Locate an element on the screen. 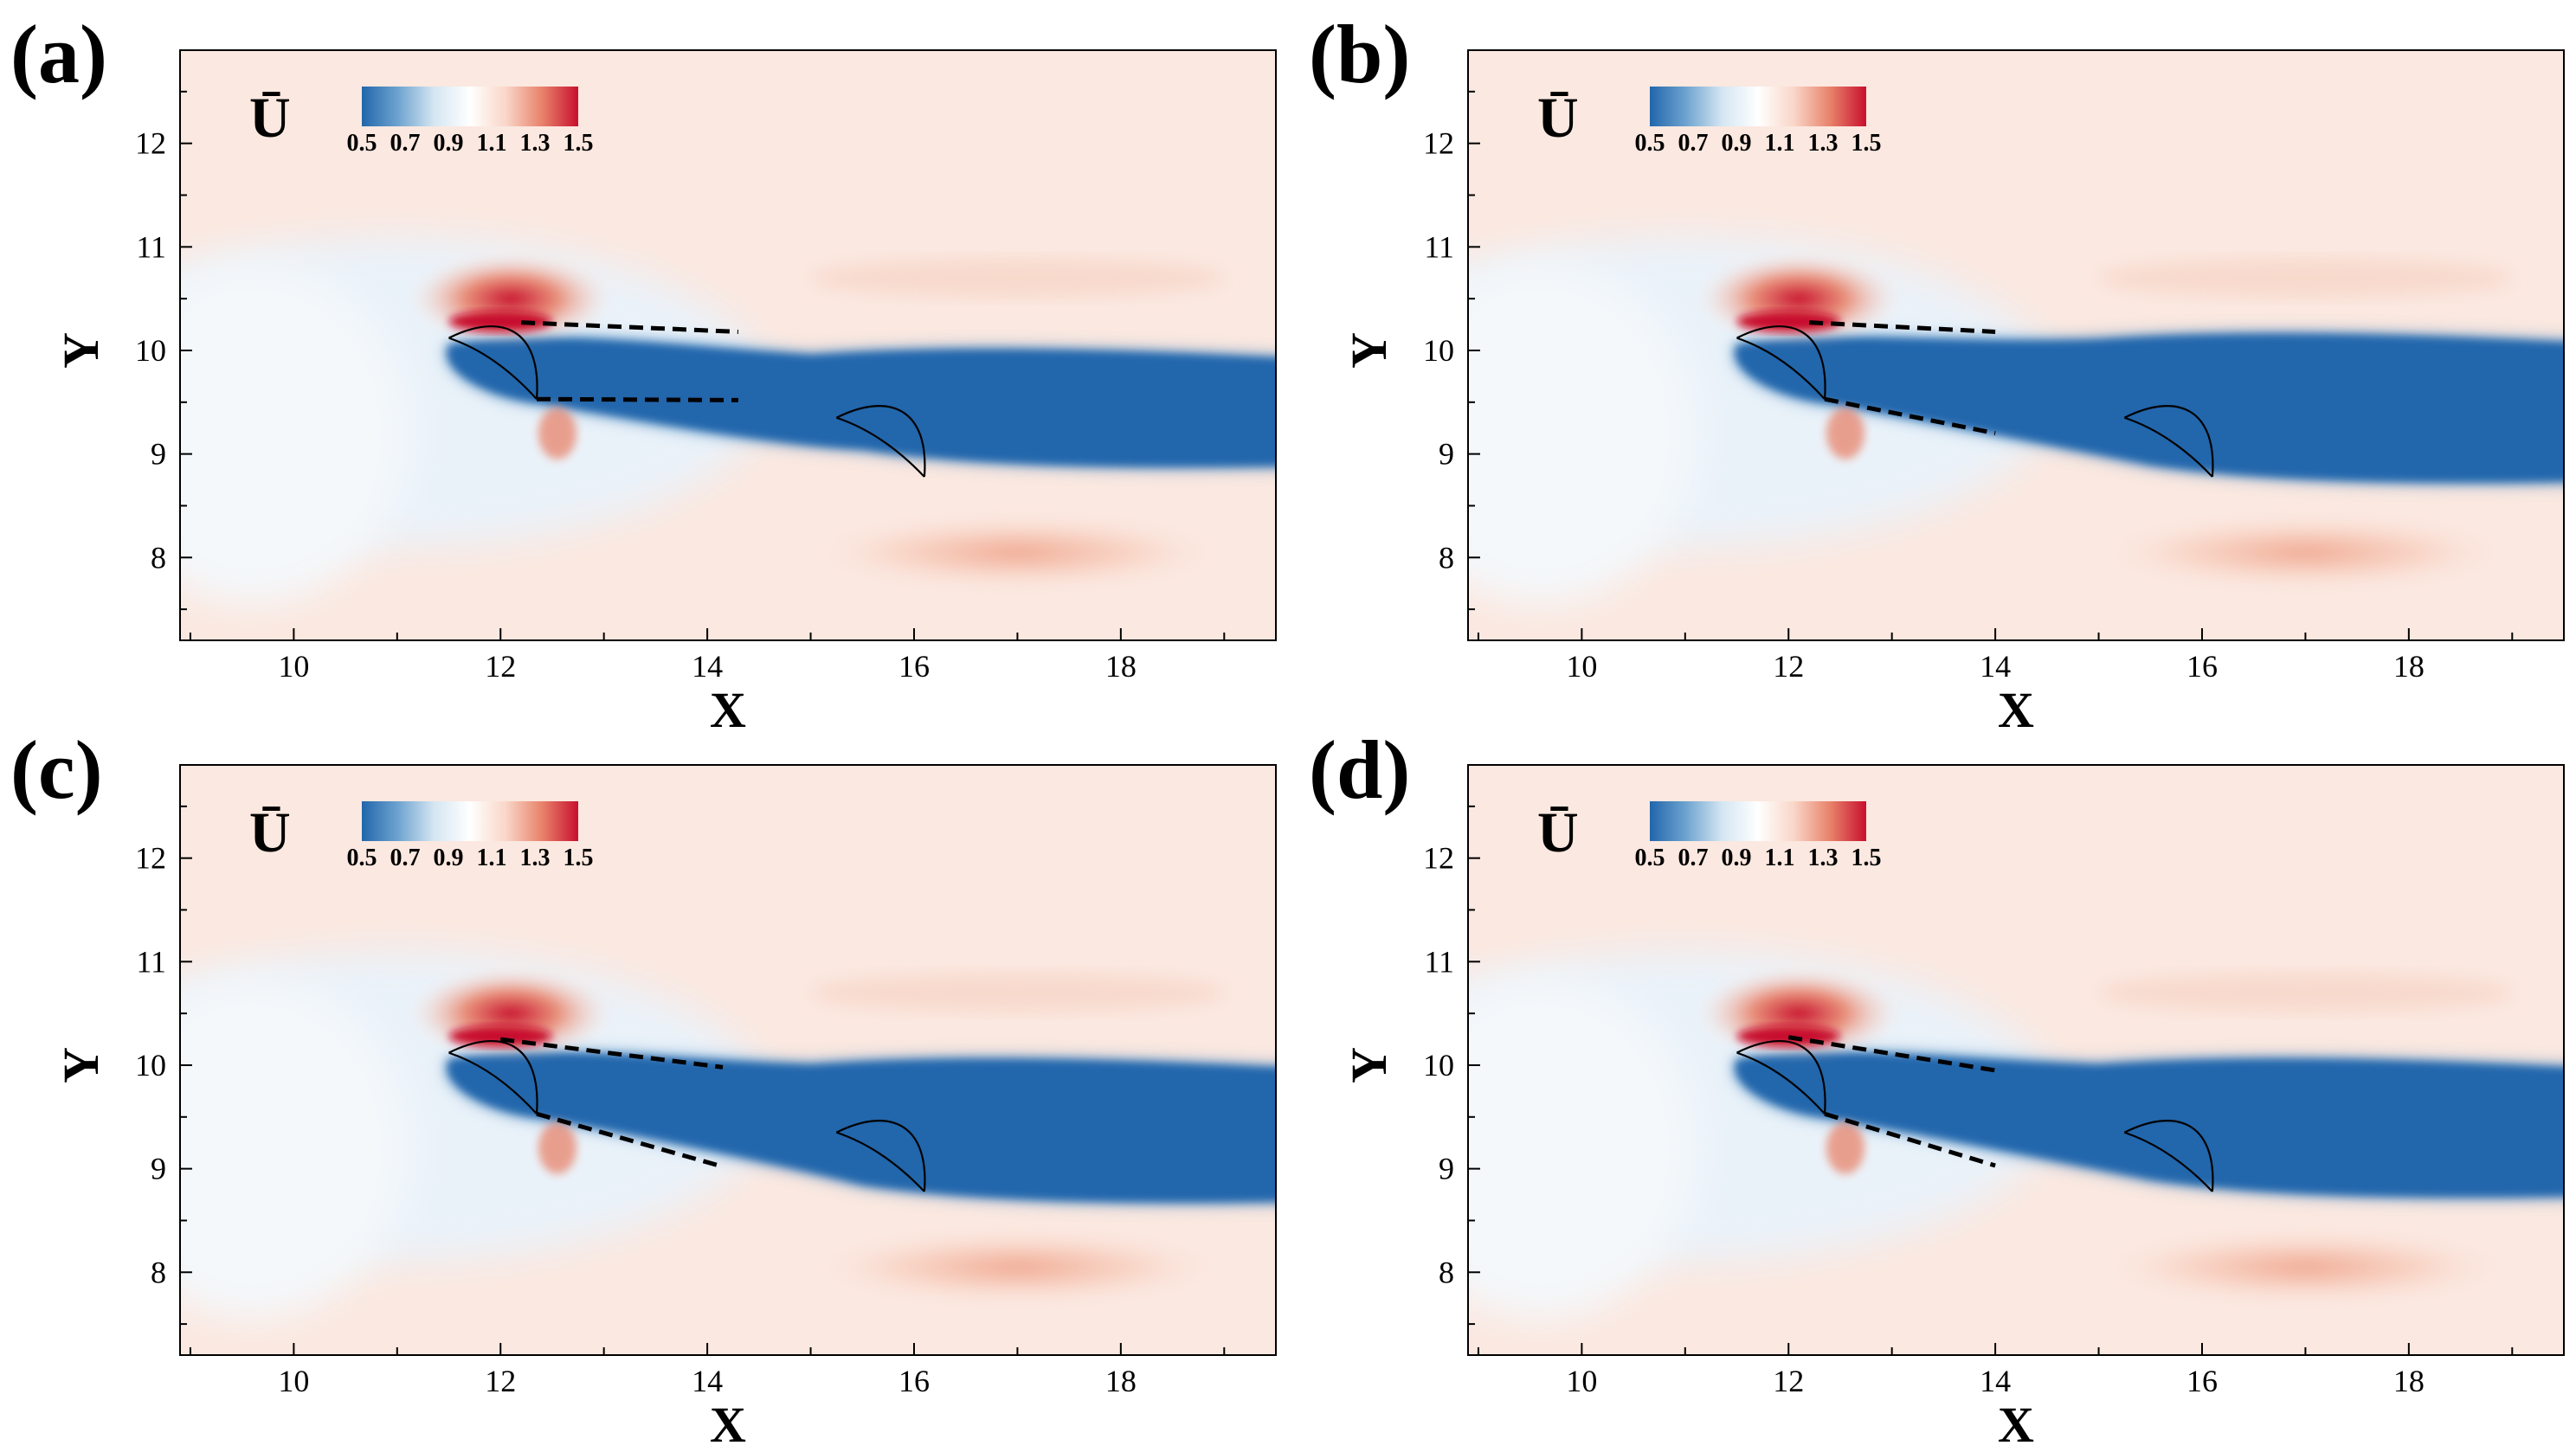  panel-label: (d) is located at coordinates (1359, 769).